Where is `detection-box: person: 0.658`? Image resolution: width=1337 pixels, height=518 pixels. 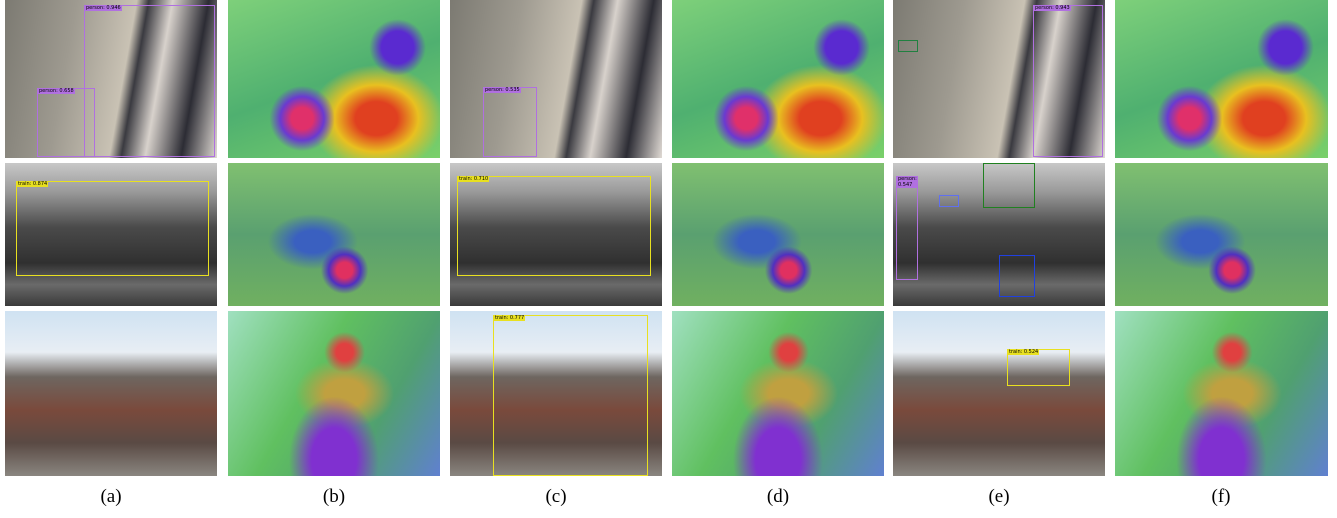 detection-box: person: 0.658 is located at coordinates (66, 122).